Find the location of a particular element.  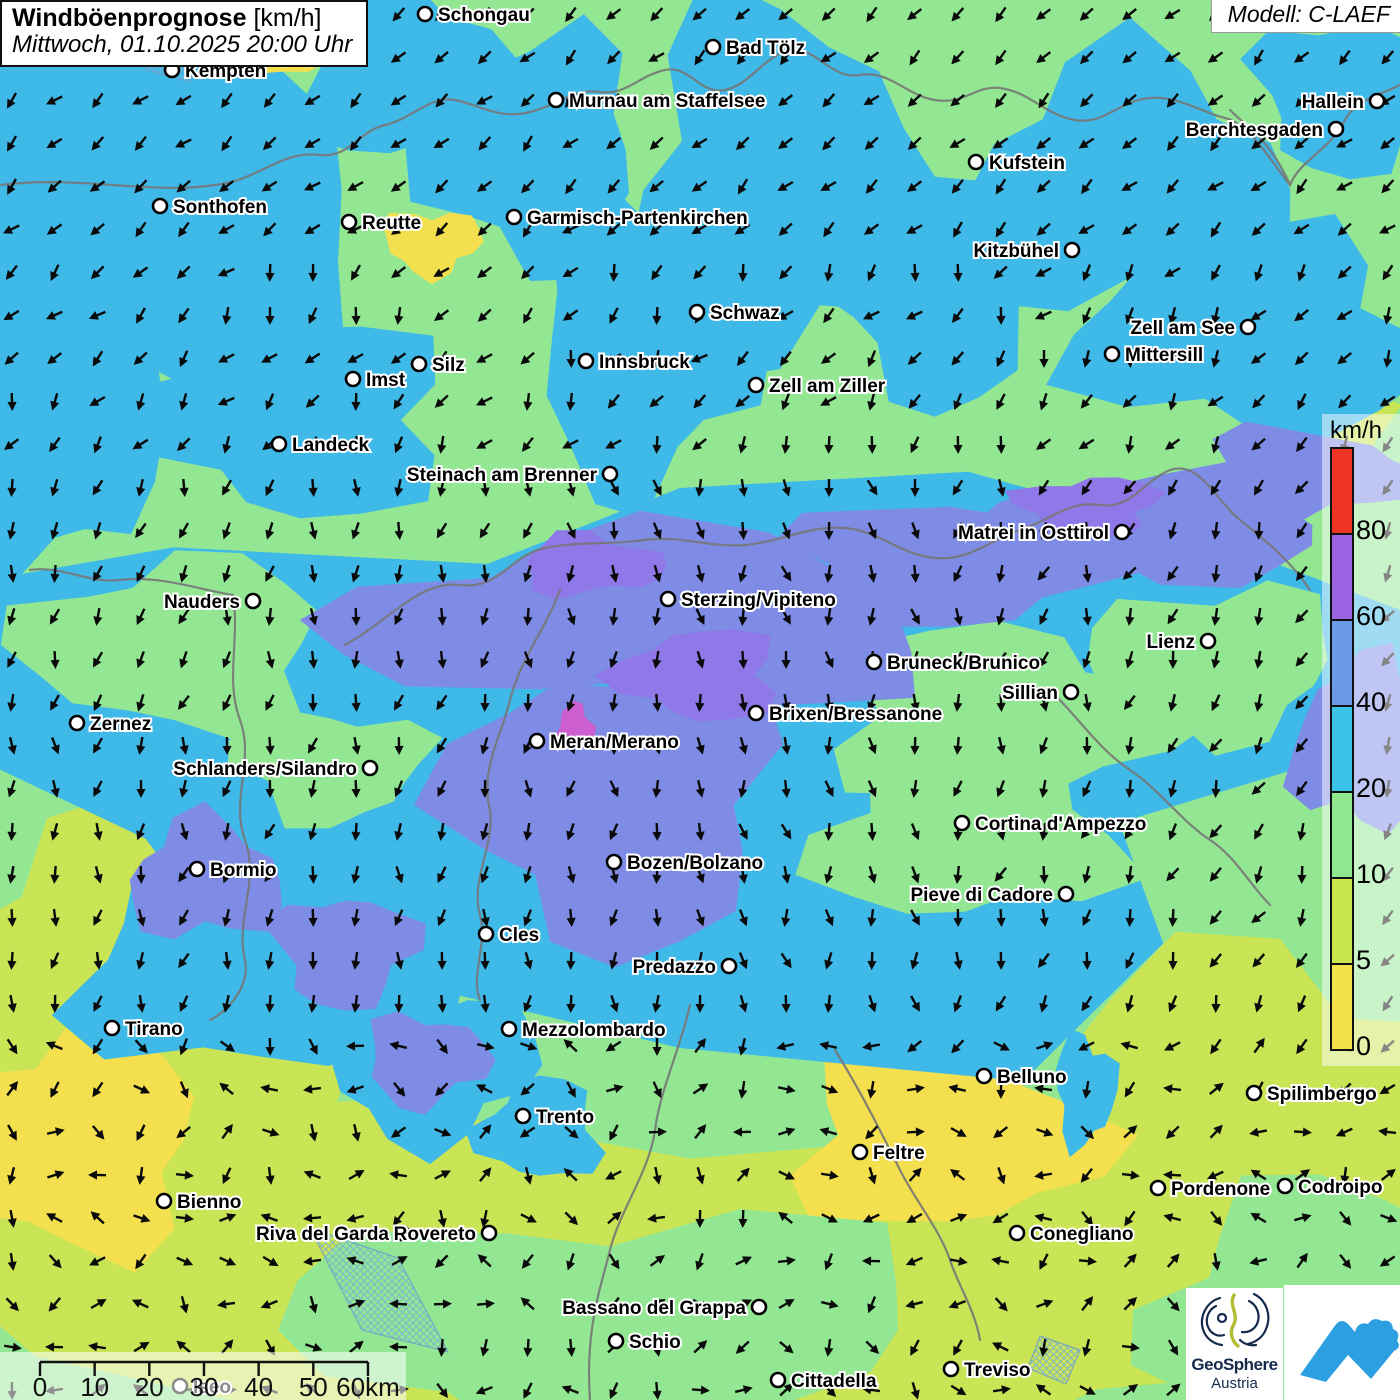

city-label: Garmisch-Partenkirchen is located at coordinates (637, 218).